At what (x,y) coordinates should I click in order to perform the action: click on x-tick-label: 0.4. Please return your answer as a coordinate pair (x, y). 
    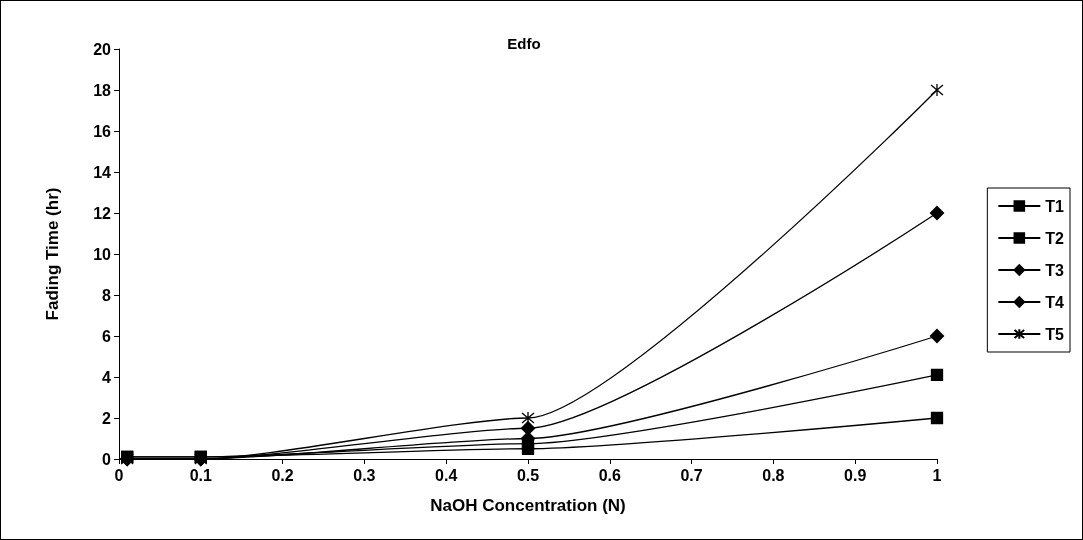
    Looking at the image, I should click on (446, 475).